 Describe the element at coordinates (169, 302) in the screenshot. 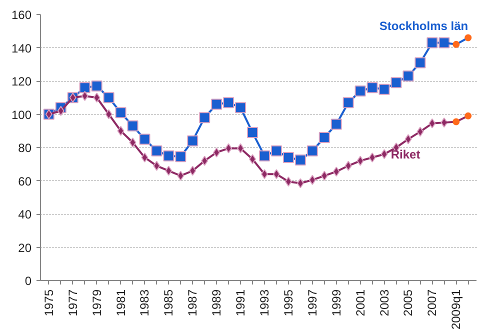

I see `x-tick-label: 1985` at that location.